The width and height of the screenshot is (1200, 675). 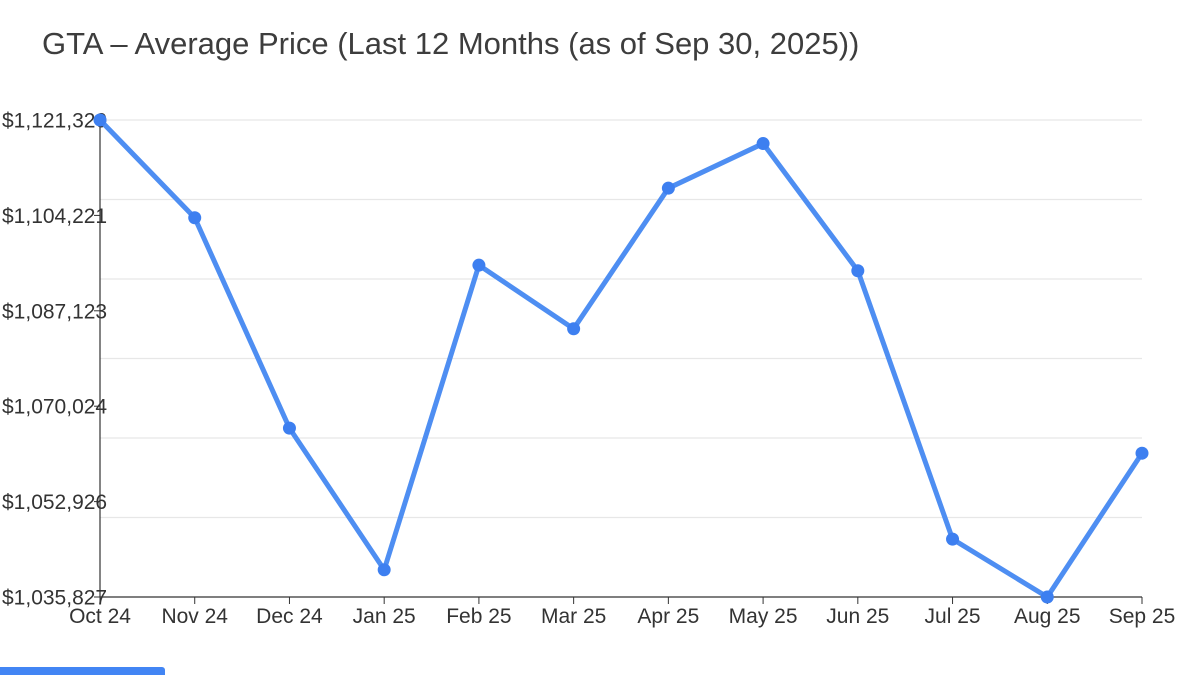 I want to click on x-axis-tick-label: Jan 25, so click(x=384, y=616).